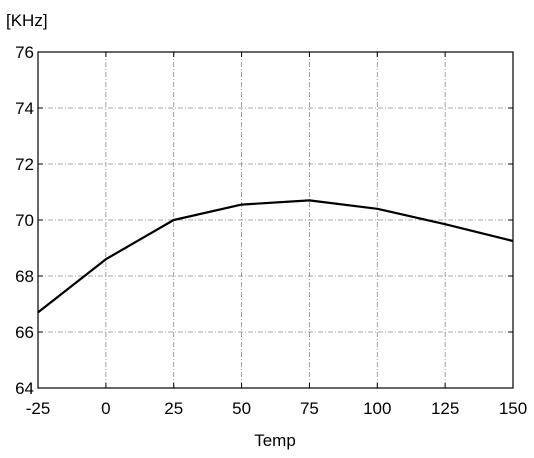  What do you see at coordinates (24, 52) in the screenshot?
I see `y-tick-label: 76` at bounding box center [24, 52].